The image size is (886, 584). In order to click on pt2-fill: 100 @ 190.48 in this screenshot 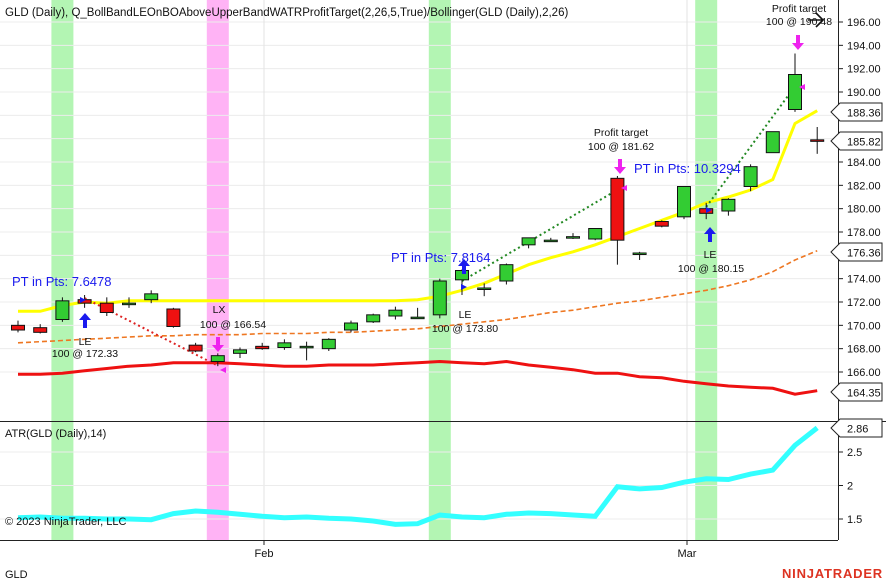, I will do `click(799, 22)`.